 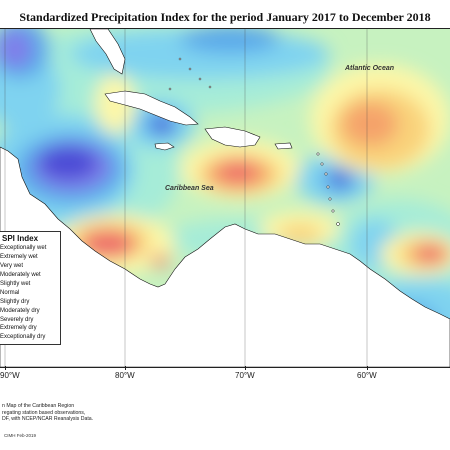 What do you see at coordinates (20, 310) in the screenshot?
I see `legend-item: Moderately dry` at bounding box center [20, 310].